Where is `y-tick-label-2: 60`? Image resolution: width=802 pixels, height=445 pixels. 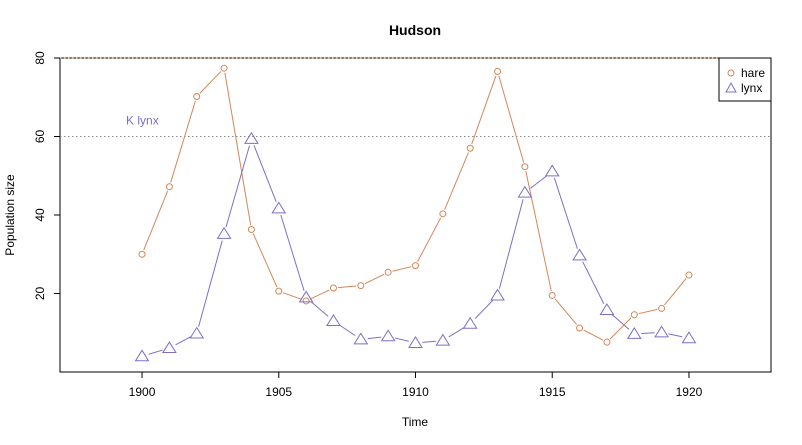
y-tick-label-2: 60 is located at coordinates (40, 137).